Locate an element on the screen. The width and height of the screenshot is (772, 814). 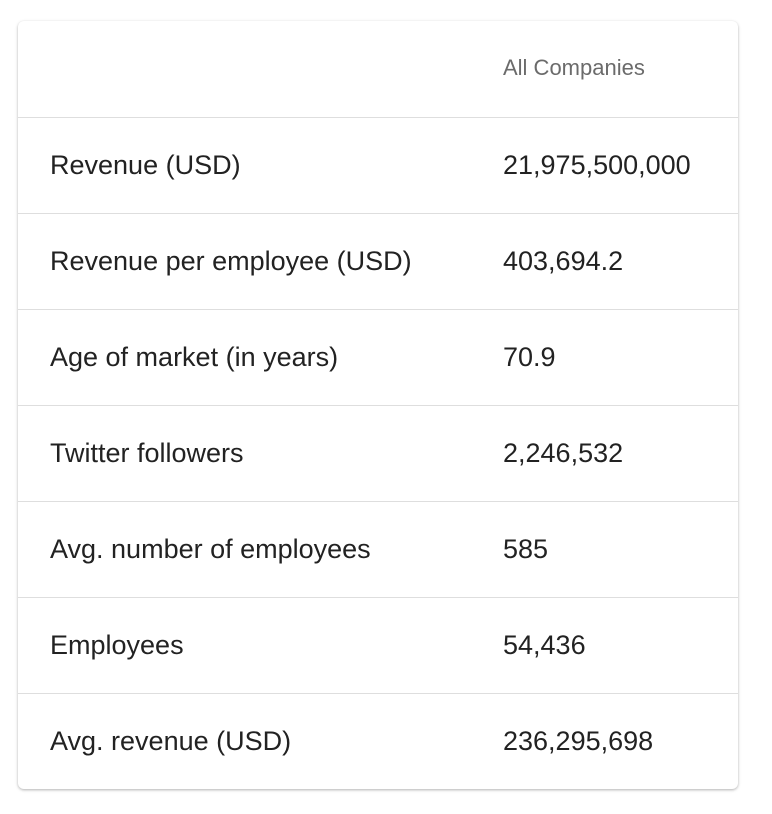
table-row: Revenue (USD) 21,975,500,000 is located at coordinates (378, 165).